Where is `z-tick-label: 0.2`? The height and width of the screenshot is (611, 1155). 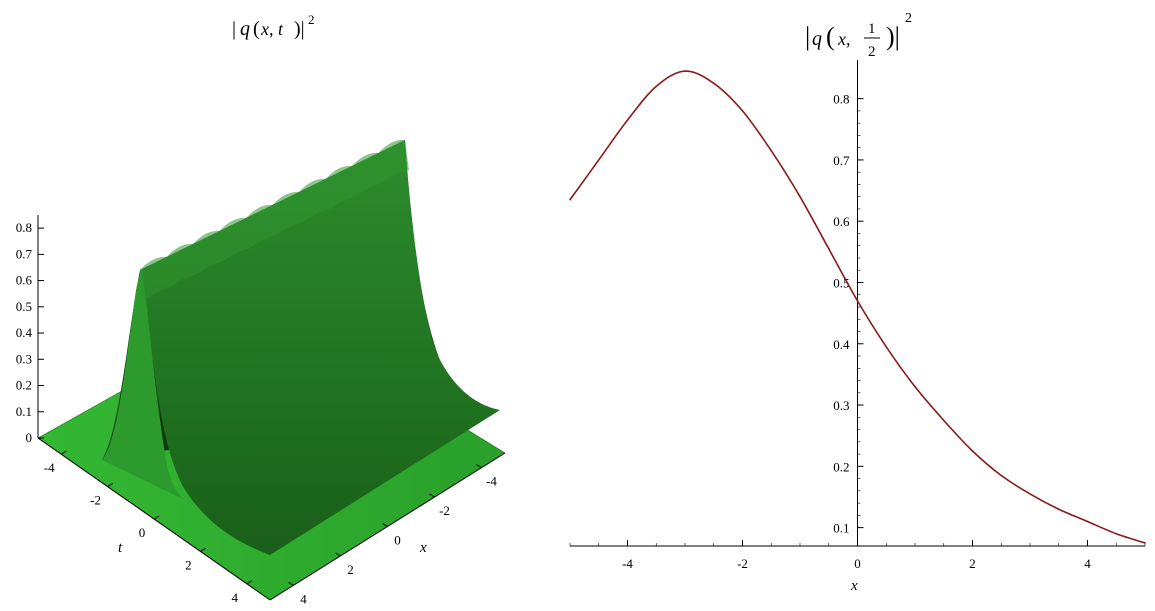 z-tick-label: 0.2 is located at coordinates (24, 385).